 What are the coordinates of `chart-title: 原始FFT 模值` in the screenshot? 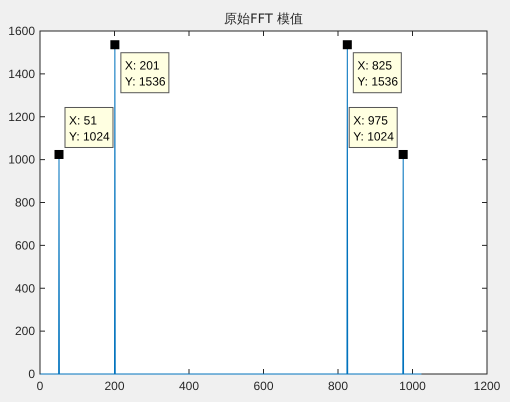 It's located at (263, 19).